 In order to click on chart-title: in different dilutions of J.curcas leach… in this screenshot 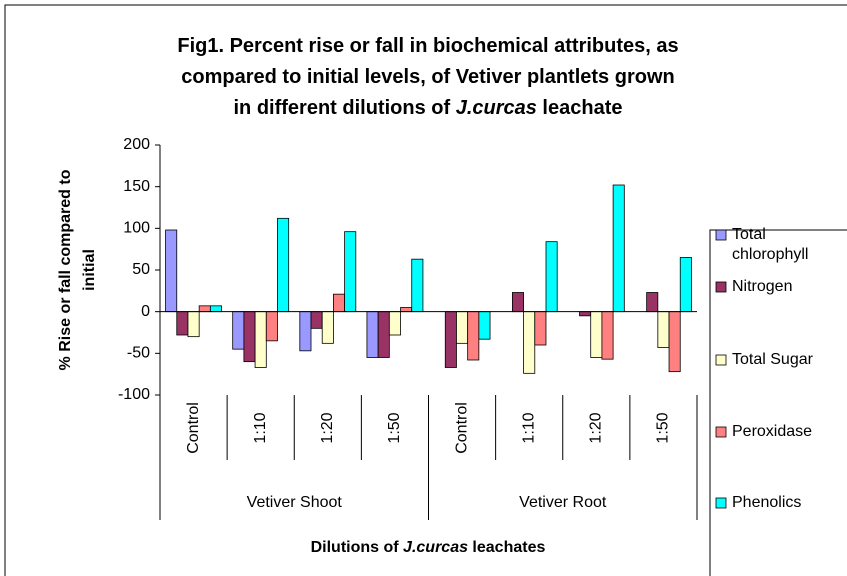, I will do `click(428, 108)`.